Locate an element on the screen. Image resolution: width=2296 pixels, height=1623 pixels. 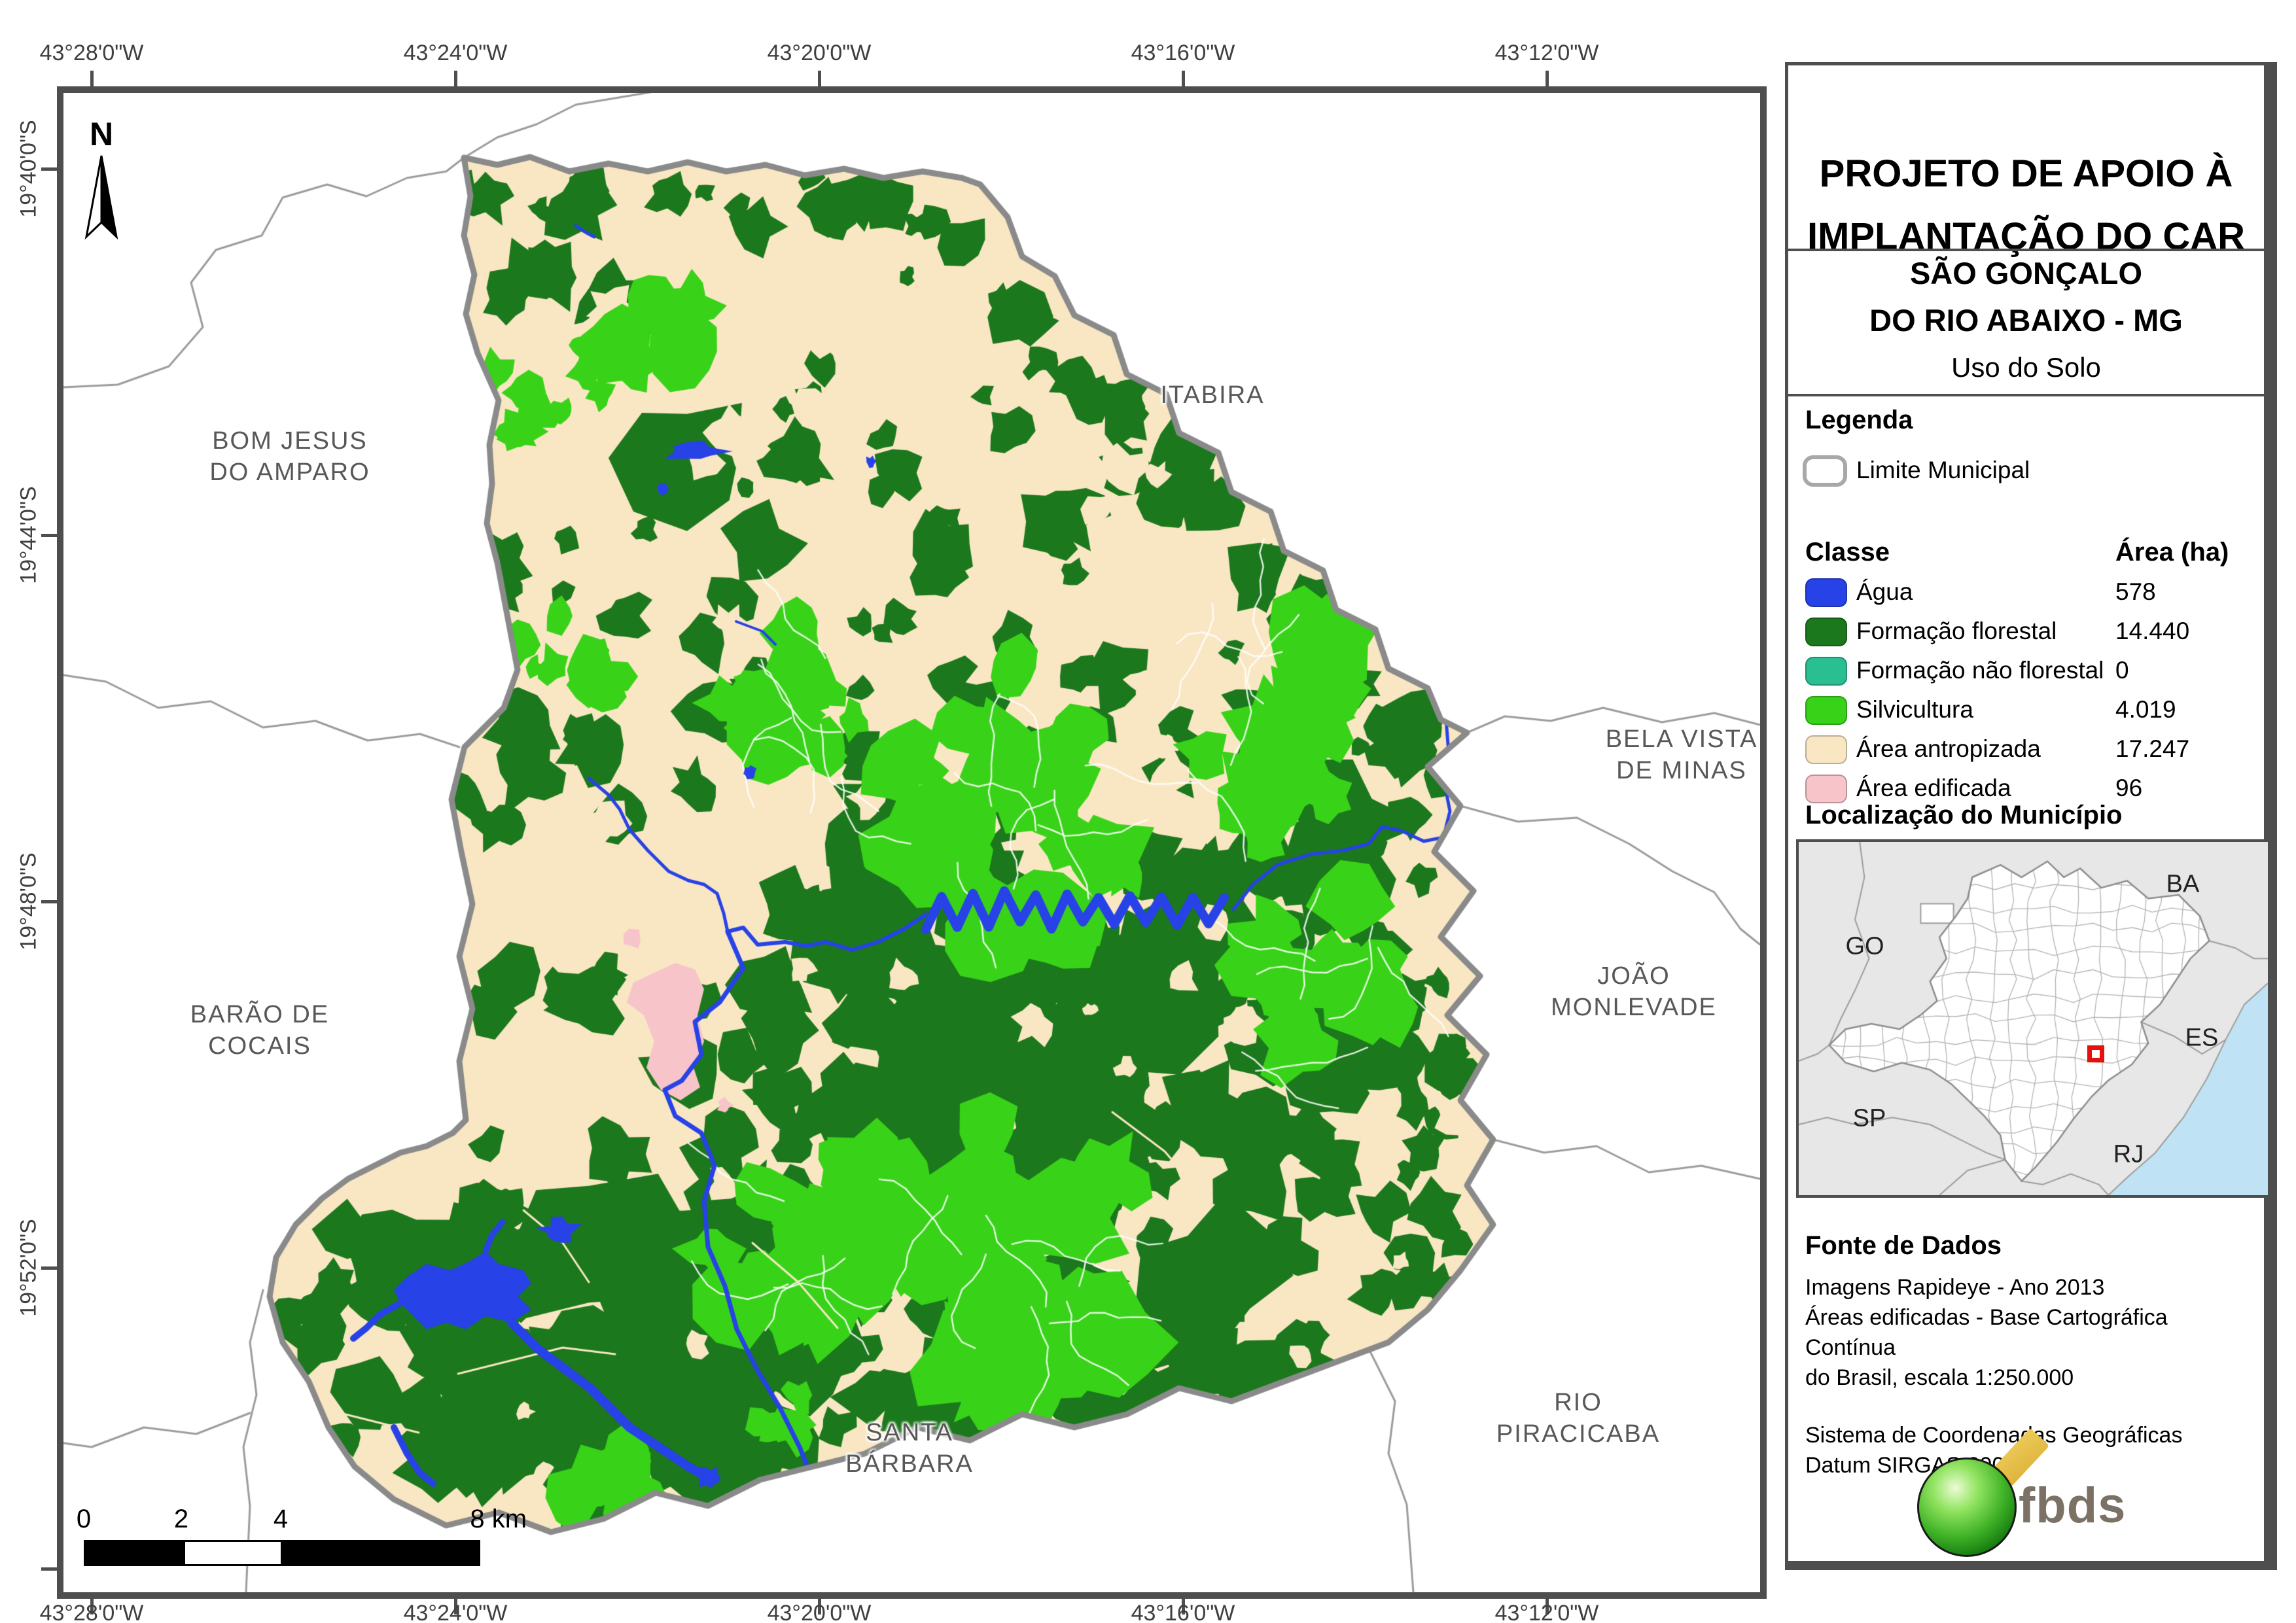
municipality-name-line1: SÃO GONÇALO is located at coordinates (2026, 273).